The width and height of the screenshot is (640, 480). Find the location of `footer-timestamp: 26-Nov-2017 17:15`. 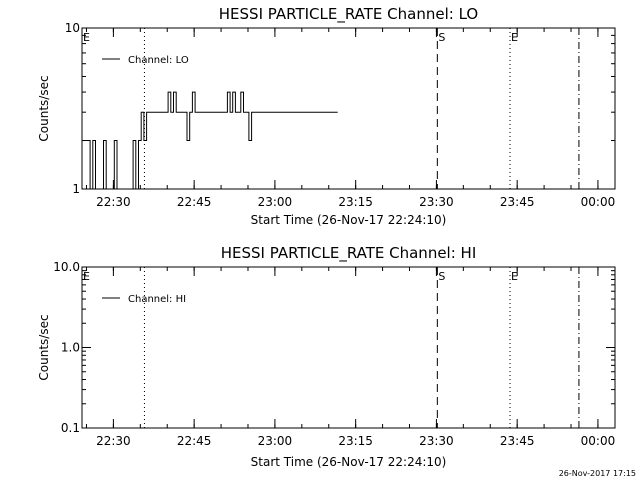

footer-timestamp: 26-Nov-2017 17:15 is located at coordinates (597, 473).